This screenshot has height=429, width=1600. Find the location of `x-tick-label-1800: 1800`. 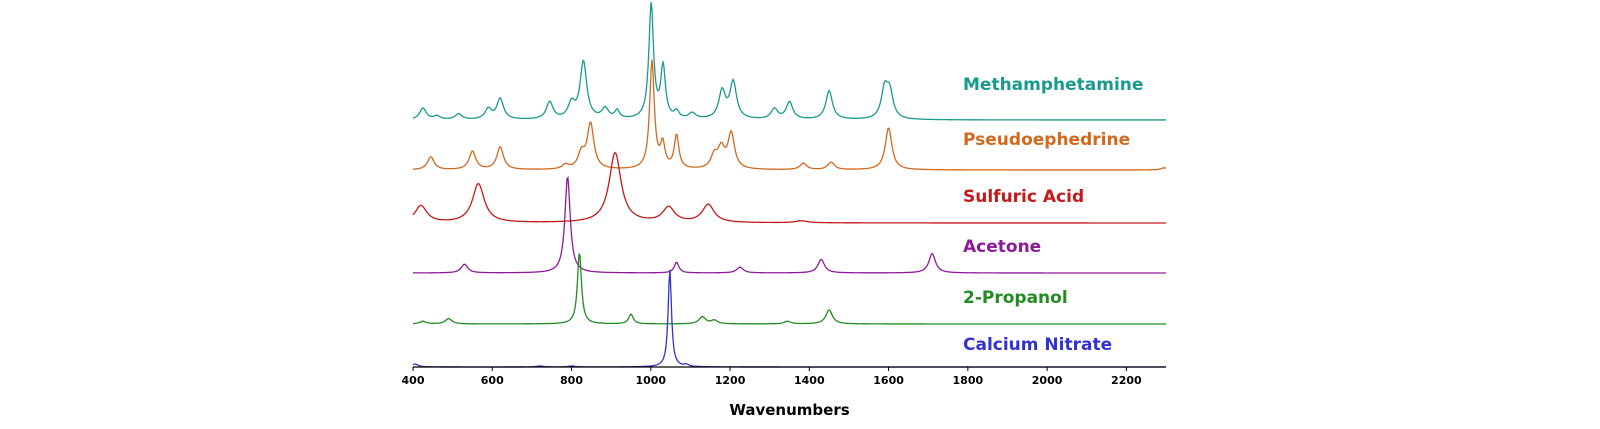

x-tick-label-1800: 1800 is located at coordinates (968, 380).